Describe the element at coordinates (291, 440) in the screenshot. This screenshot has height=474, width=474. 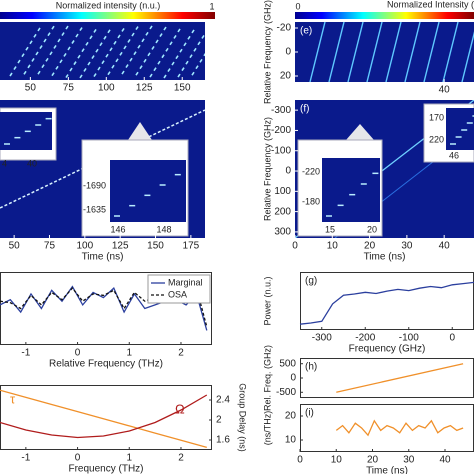
I see `y-tick-label: 10` at that location.